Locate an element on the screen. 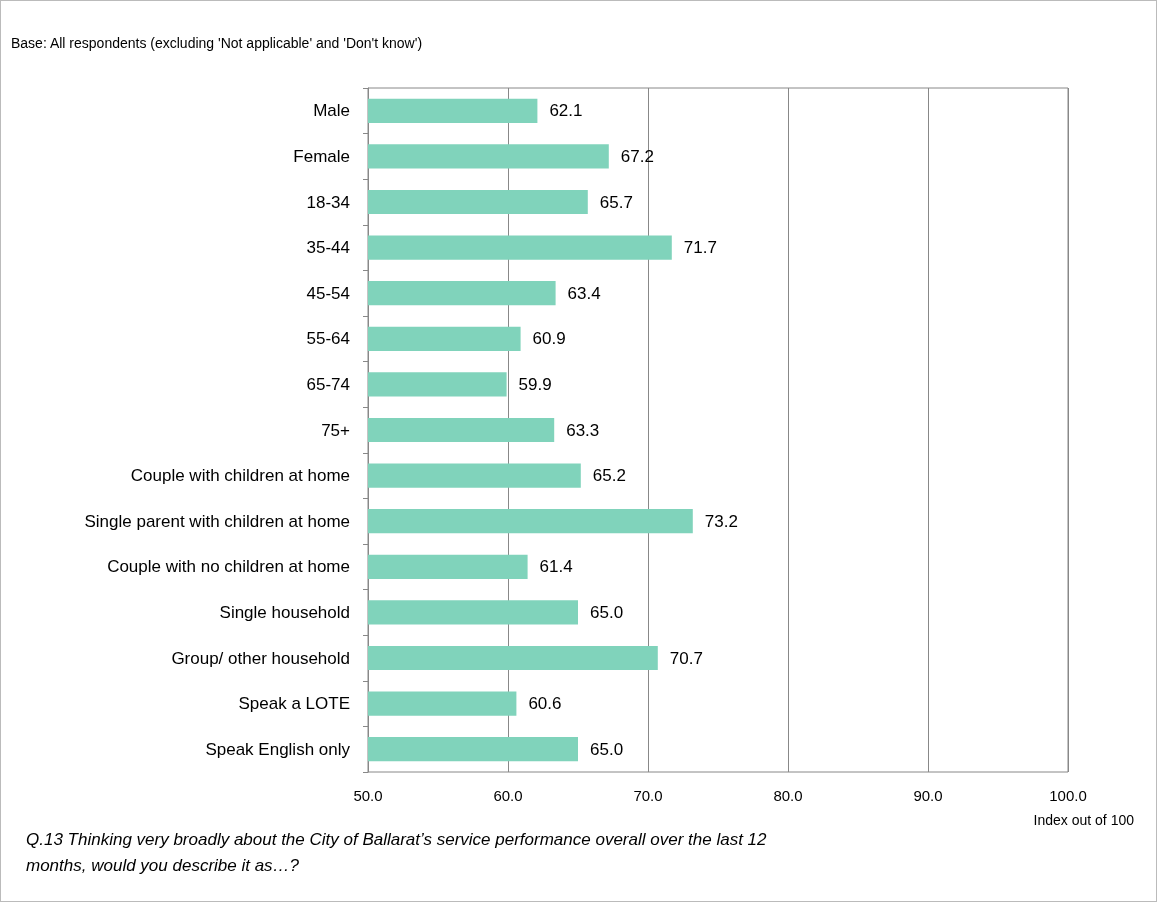 The height and width of the screenshot is (902, 1157). y-tick-label: Couple with no children at home is located at coordinates (228, 567).